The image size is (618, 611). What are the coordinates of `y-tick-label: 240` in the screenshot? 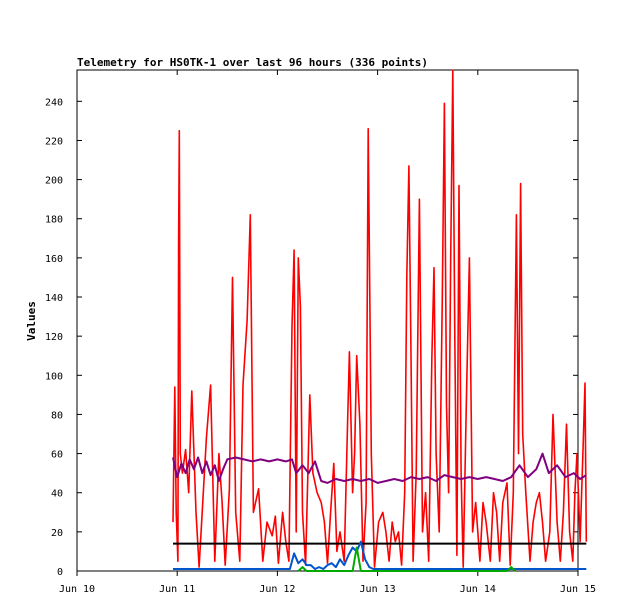 It's located at (54, 102).